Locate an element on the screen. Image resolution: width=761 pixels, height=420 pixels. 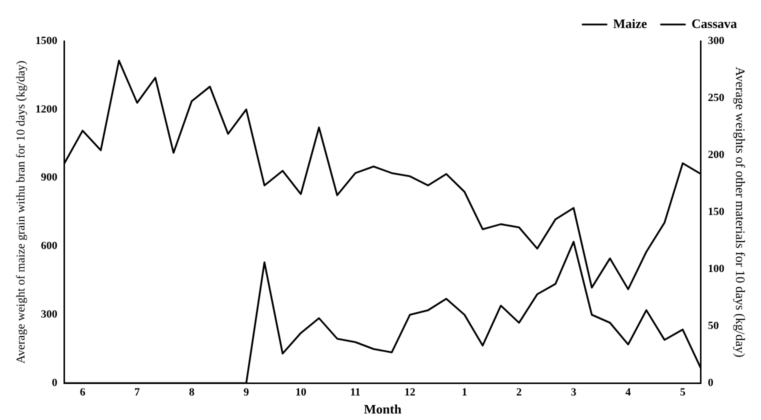
y-axis-title: Average weight of maize grain withu bran for 10 days (kg/day) is located at coordinates (20, 212).